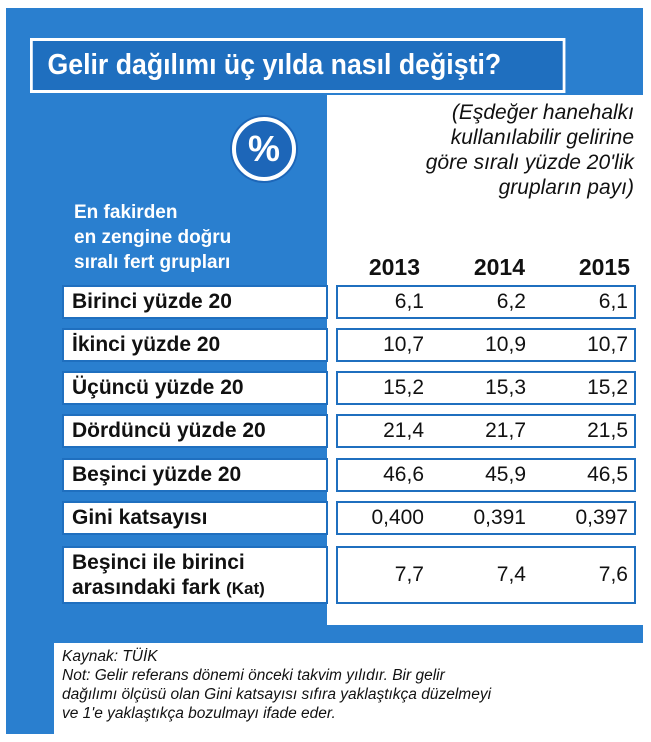 This screenshot has height=742, width=651. What do you see at coordinates (195, 388) in the screenshot?
I see `row-label: Üçüncü yüzde 20` at bounding box center [195, 388].